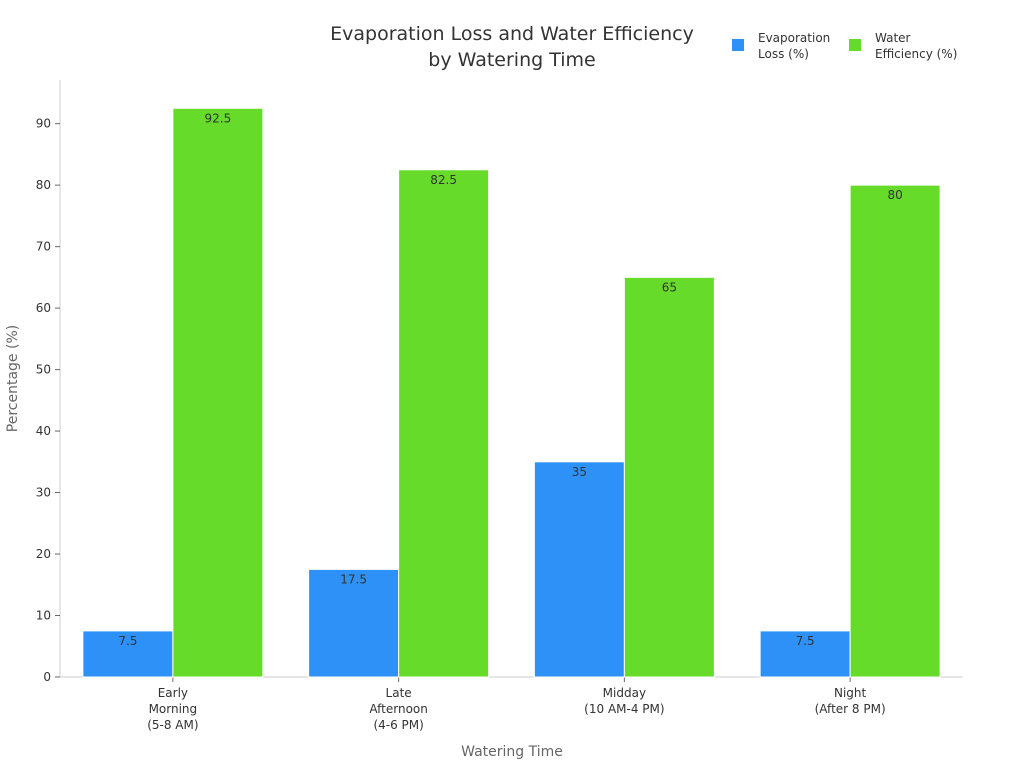 The image size is (1024, 768). I want to click on x-tick-label: (4-6 PM), so click(398, 725).